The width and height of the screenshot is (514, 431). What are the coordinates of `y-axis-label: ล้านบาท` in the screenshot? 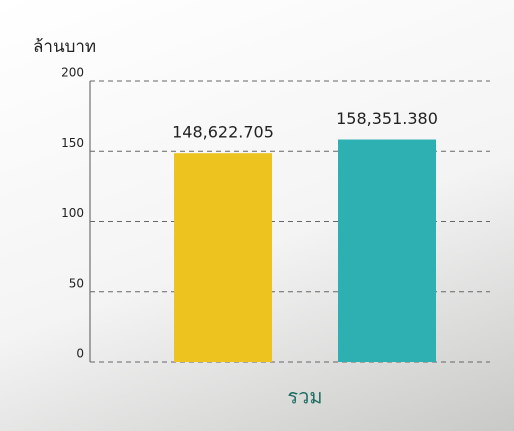 It's located at (64, 47).